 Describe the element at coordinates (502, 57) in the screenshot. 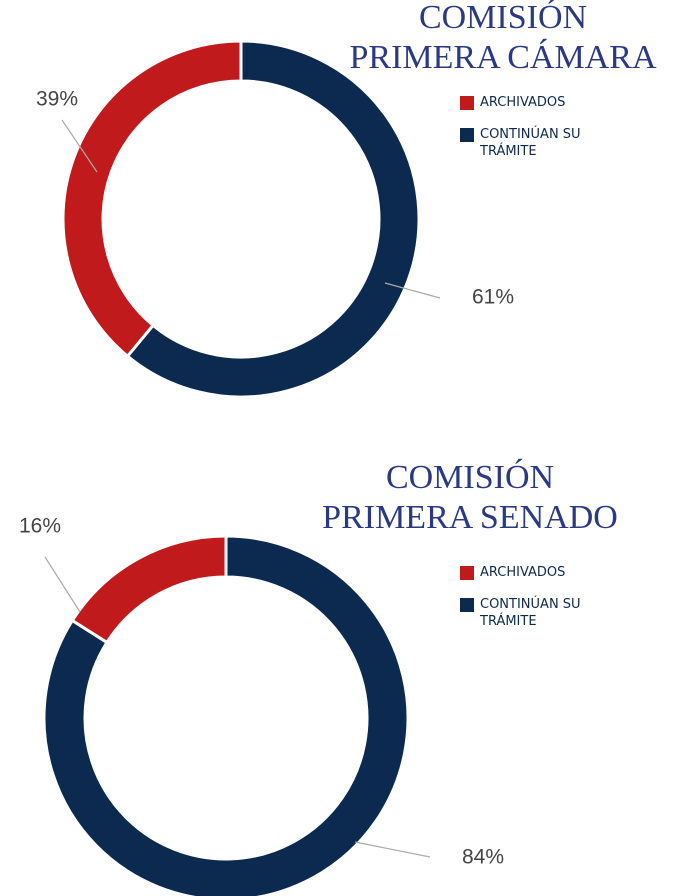

I see `chart-title: PRIMERA CÁMARA` at that location.